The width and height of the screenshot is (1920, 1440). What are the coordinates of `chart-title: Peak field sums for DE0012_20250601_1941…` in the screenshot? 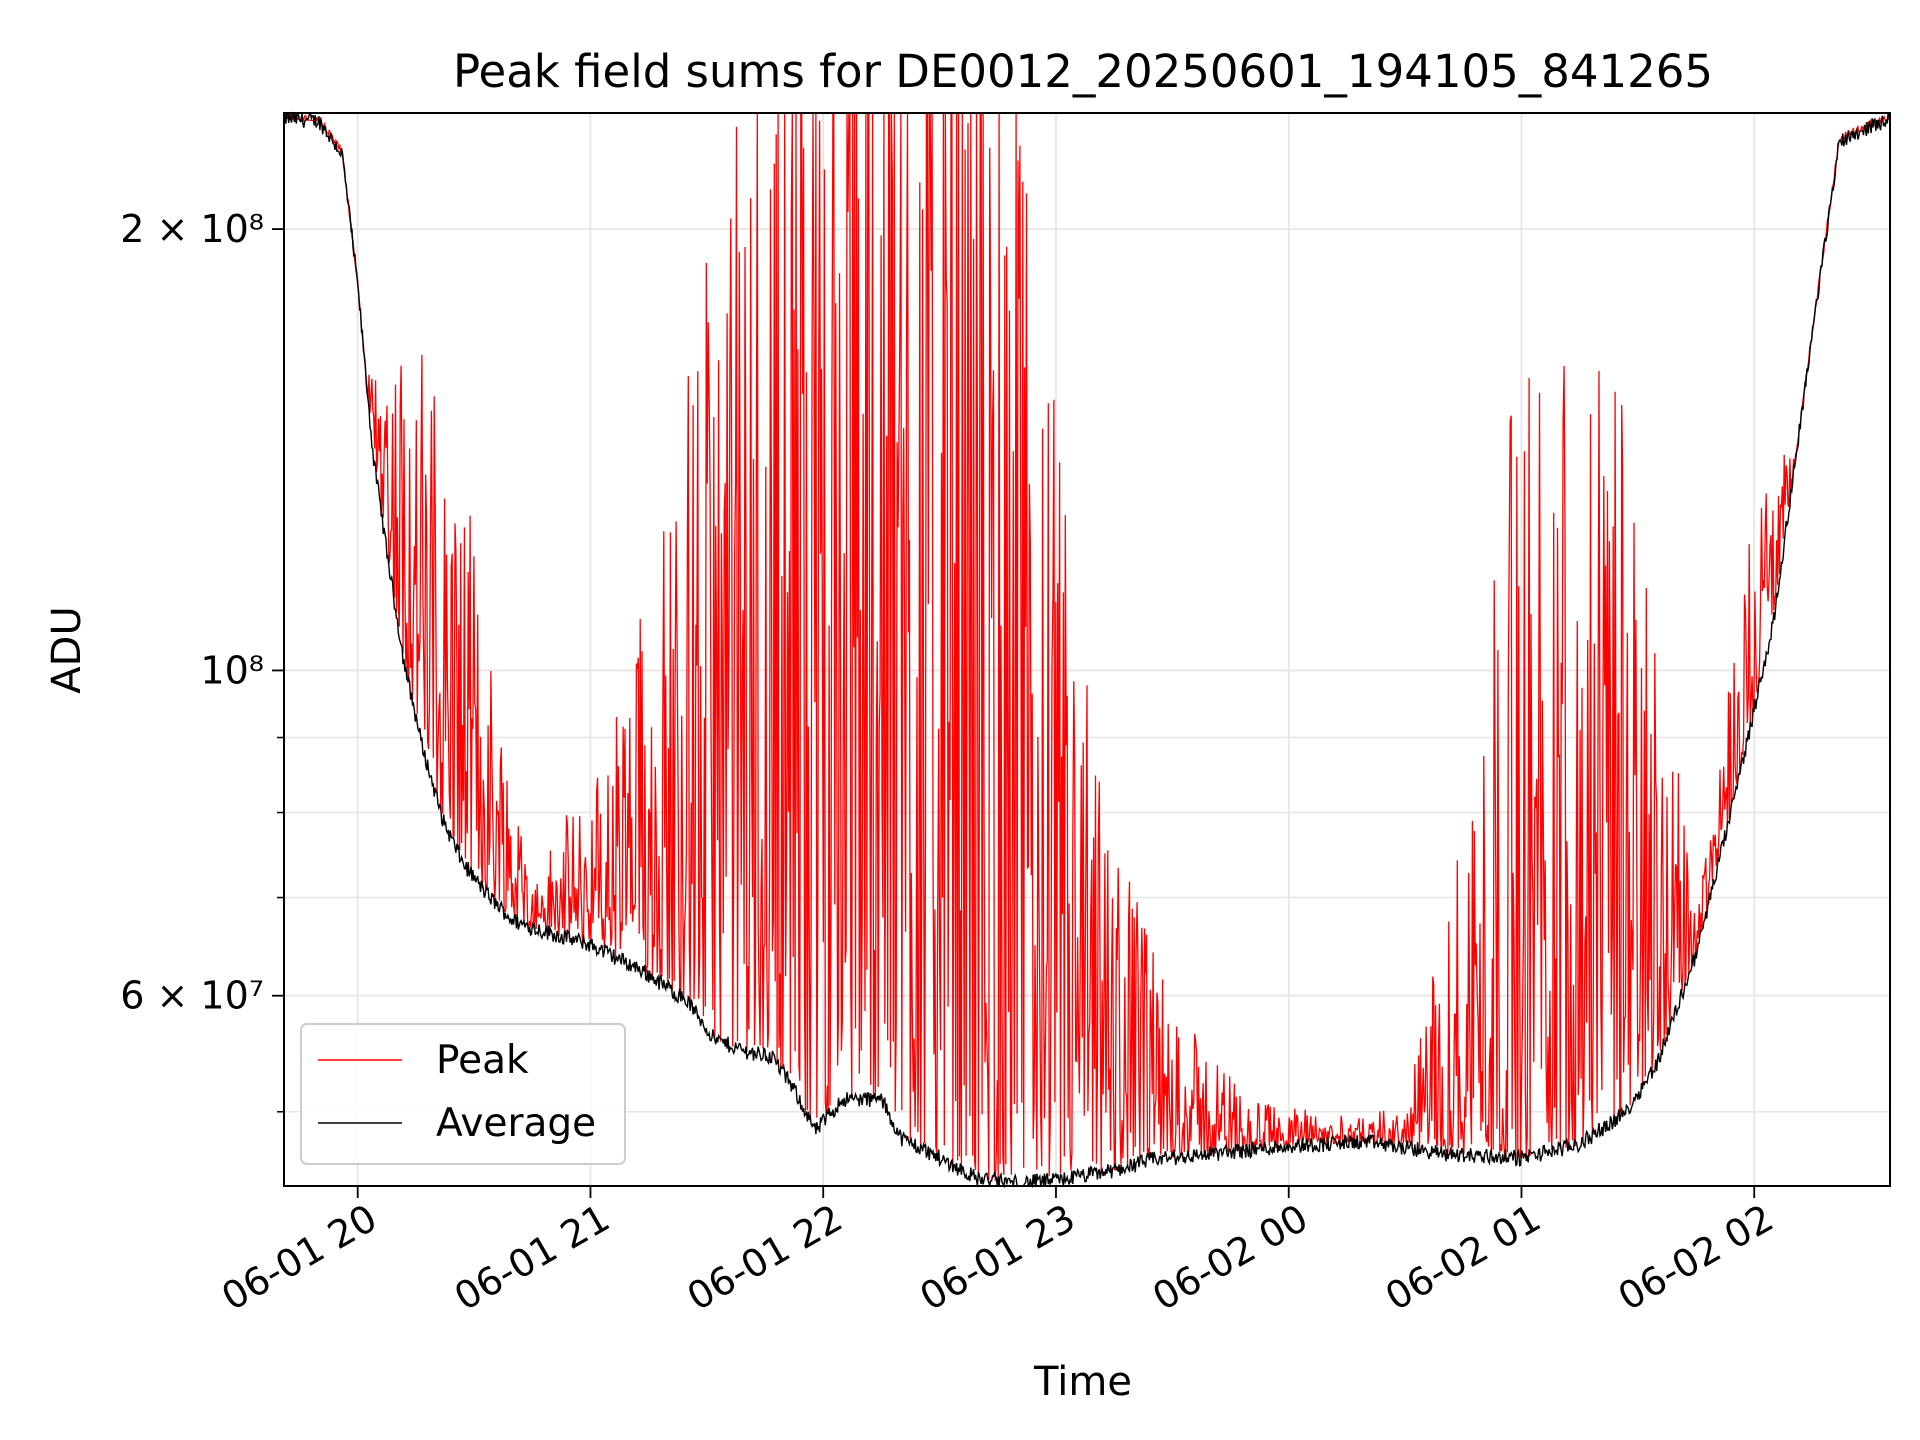 It's located at (1083, 71).